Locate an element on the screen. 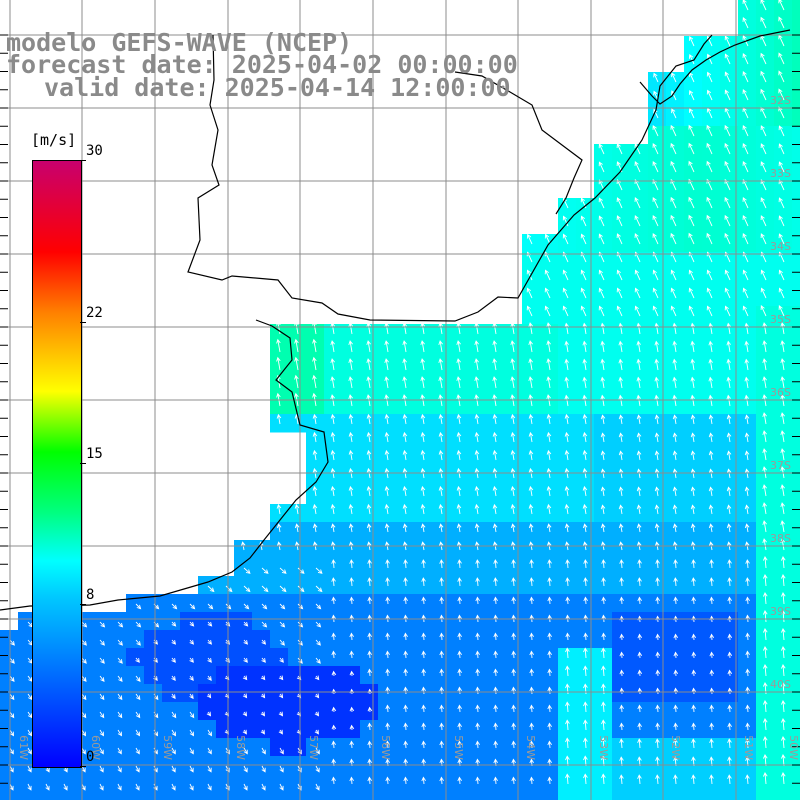 This screenshot has height=800, width=800. colorbar-tick-label: 0 is located at coordinates (90, 757).